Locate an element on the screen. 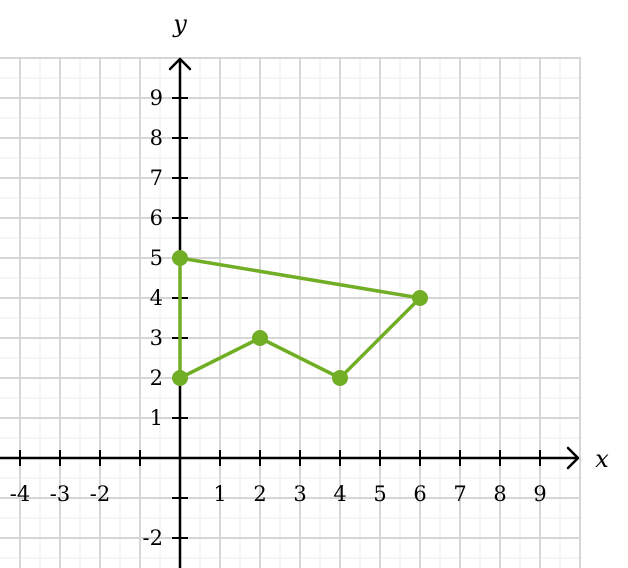  series-line is located at coordinates (300, 318).